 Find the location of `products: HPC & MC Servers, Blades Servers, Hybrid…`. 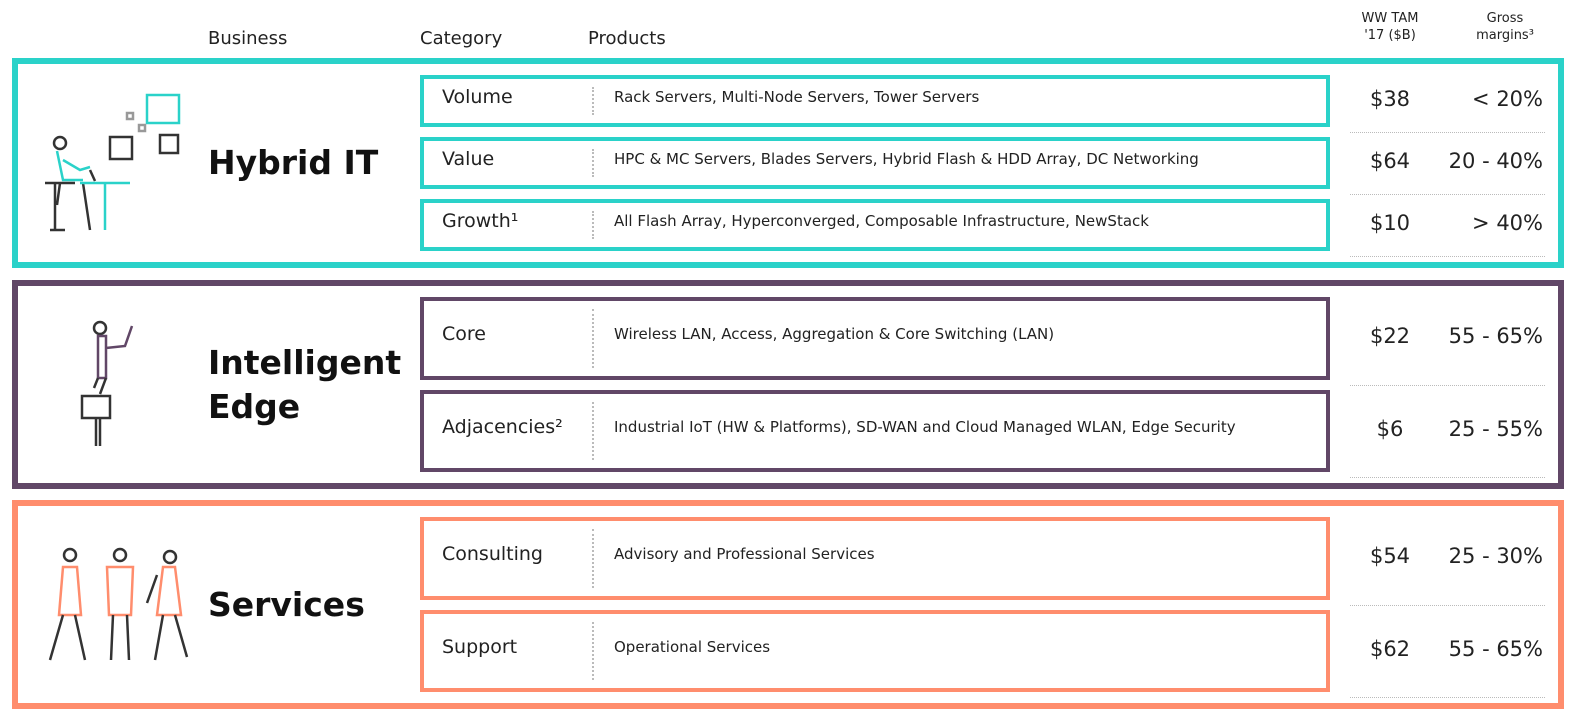

products: HPC & MC Servers, Blades Servers, Hybrid… is located at coordinates (906, 159).